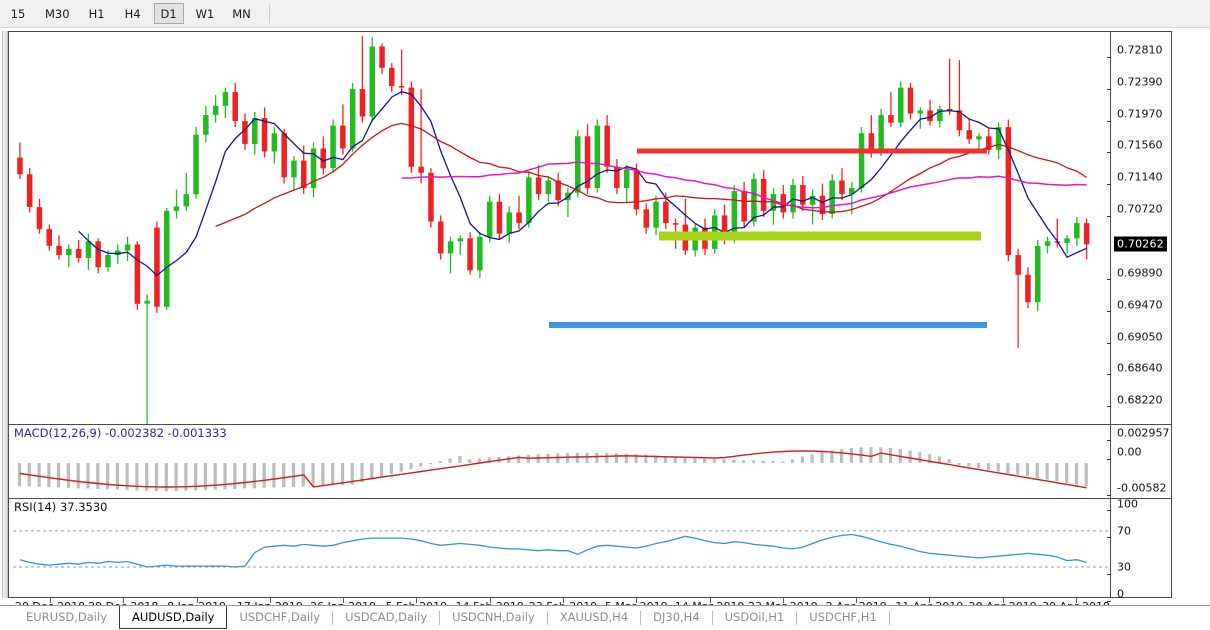 The image size is (1210, 630). I want to click on price-tick: 0.72810, so click(1135, 53).